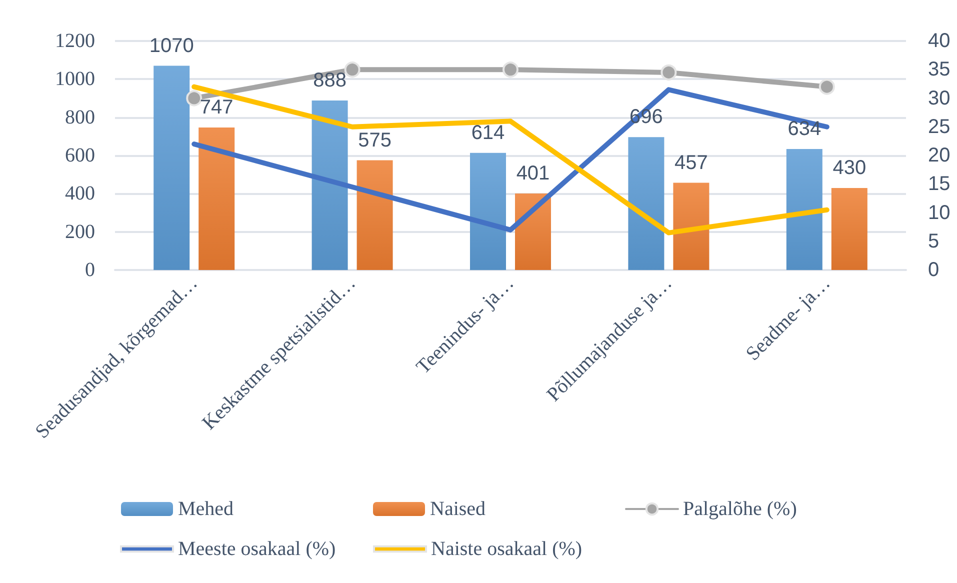 The image size is (957, 583). I want to click on y-tick-label: 400, so click(80, 193).